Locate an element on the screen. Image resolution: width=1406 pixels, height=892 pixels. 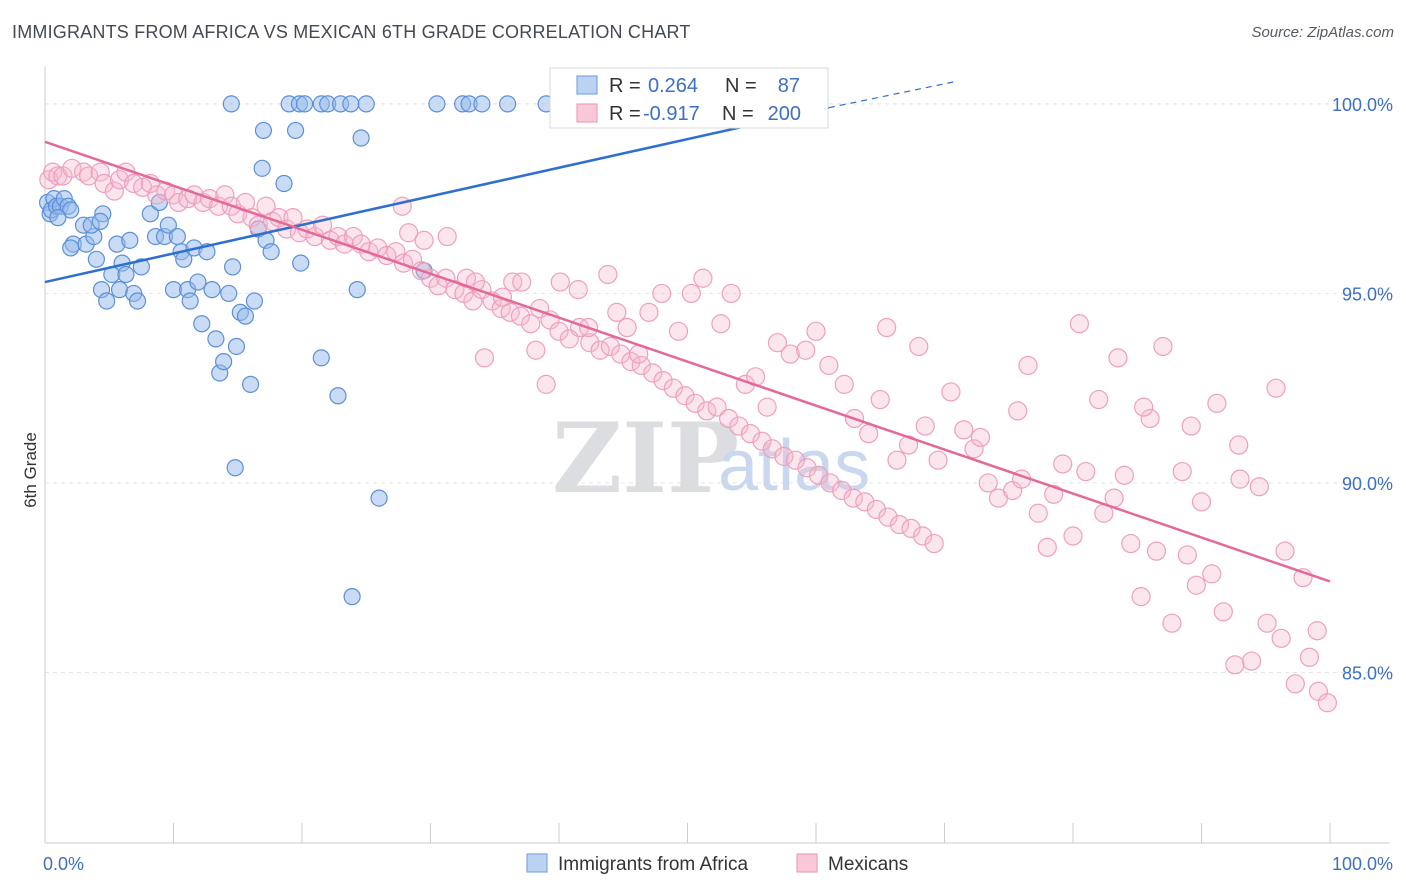
y-tick-label: 100.0% is located at coordinates (1362, 105).